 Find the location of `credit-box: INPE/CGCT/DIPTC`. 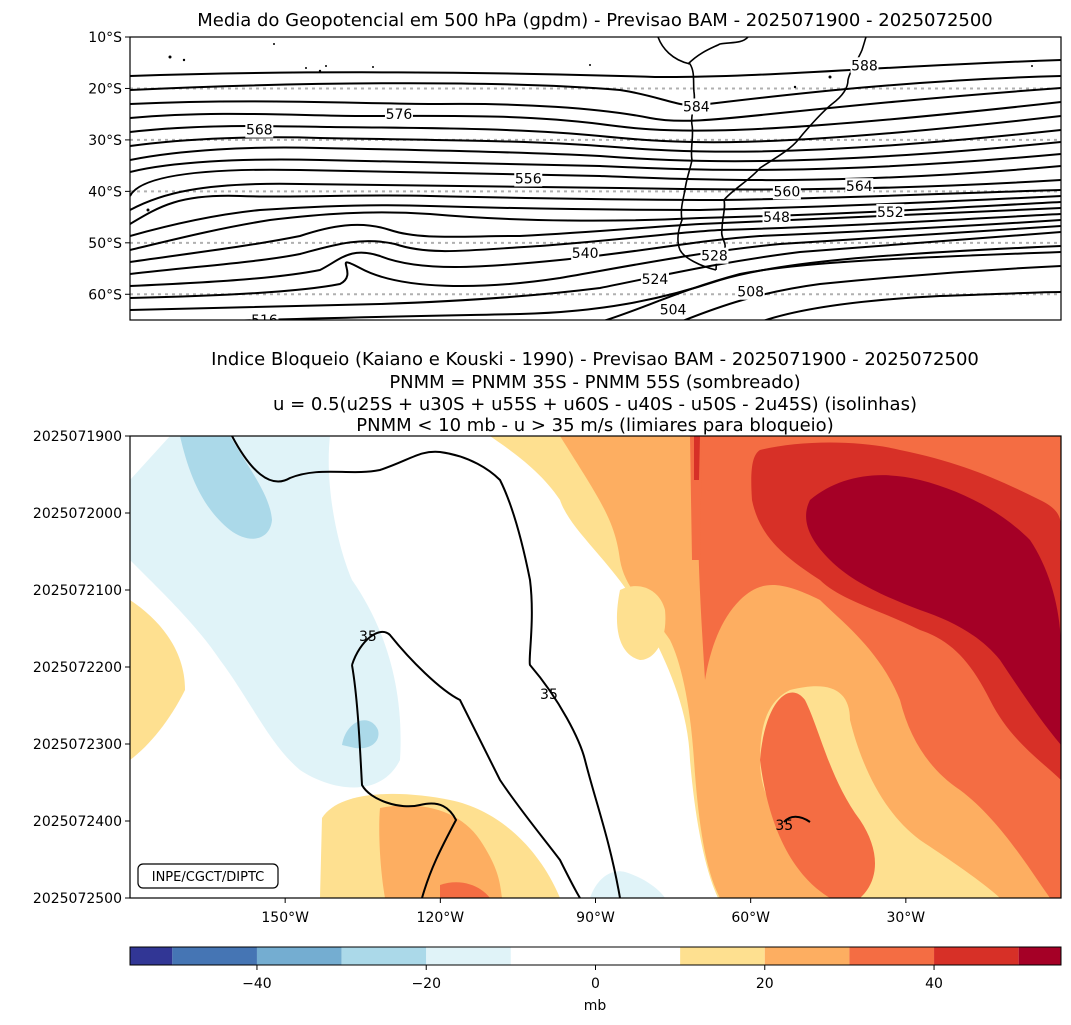

credit-box: INPE/CGCT/DIPTC is located at coordinates (208, 876).